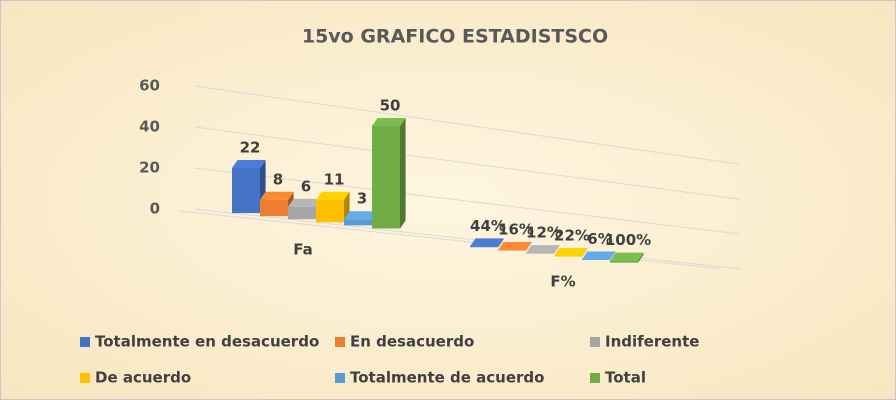 The width and height of the screenshot is (896, 400). I want to click on data-label: 22%, so click(572, 236).